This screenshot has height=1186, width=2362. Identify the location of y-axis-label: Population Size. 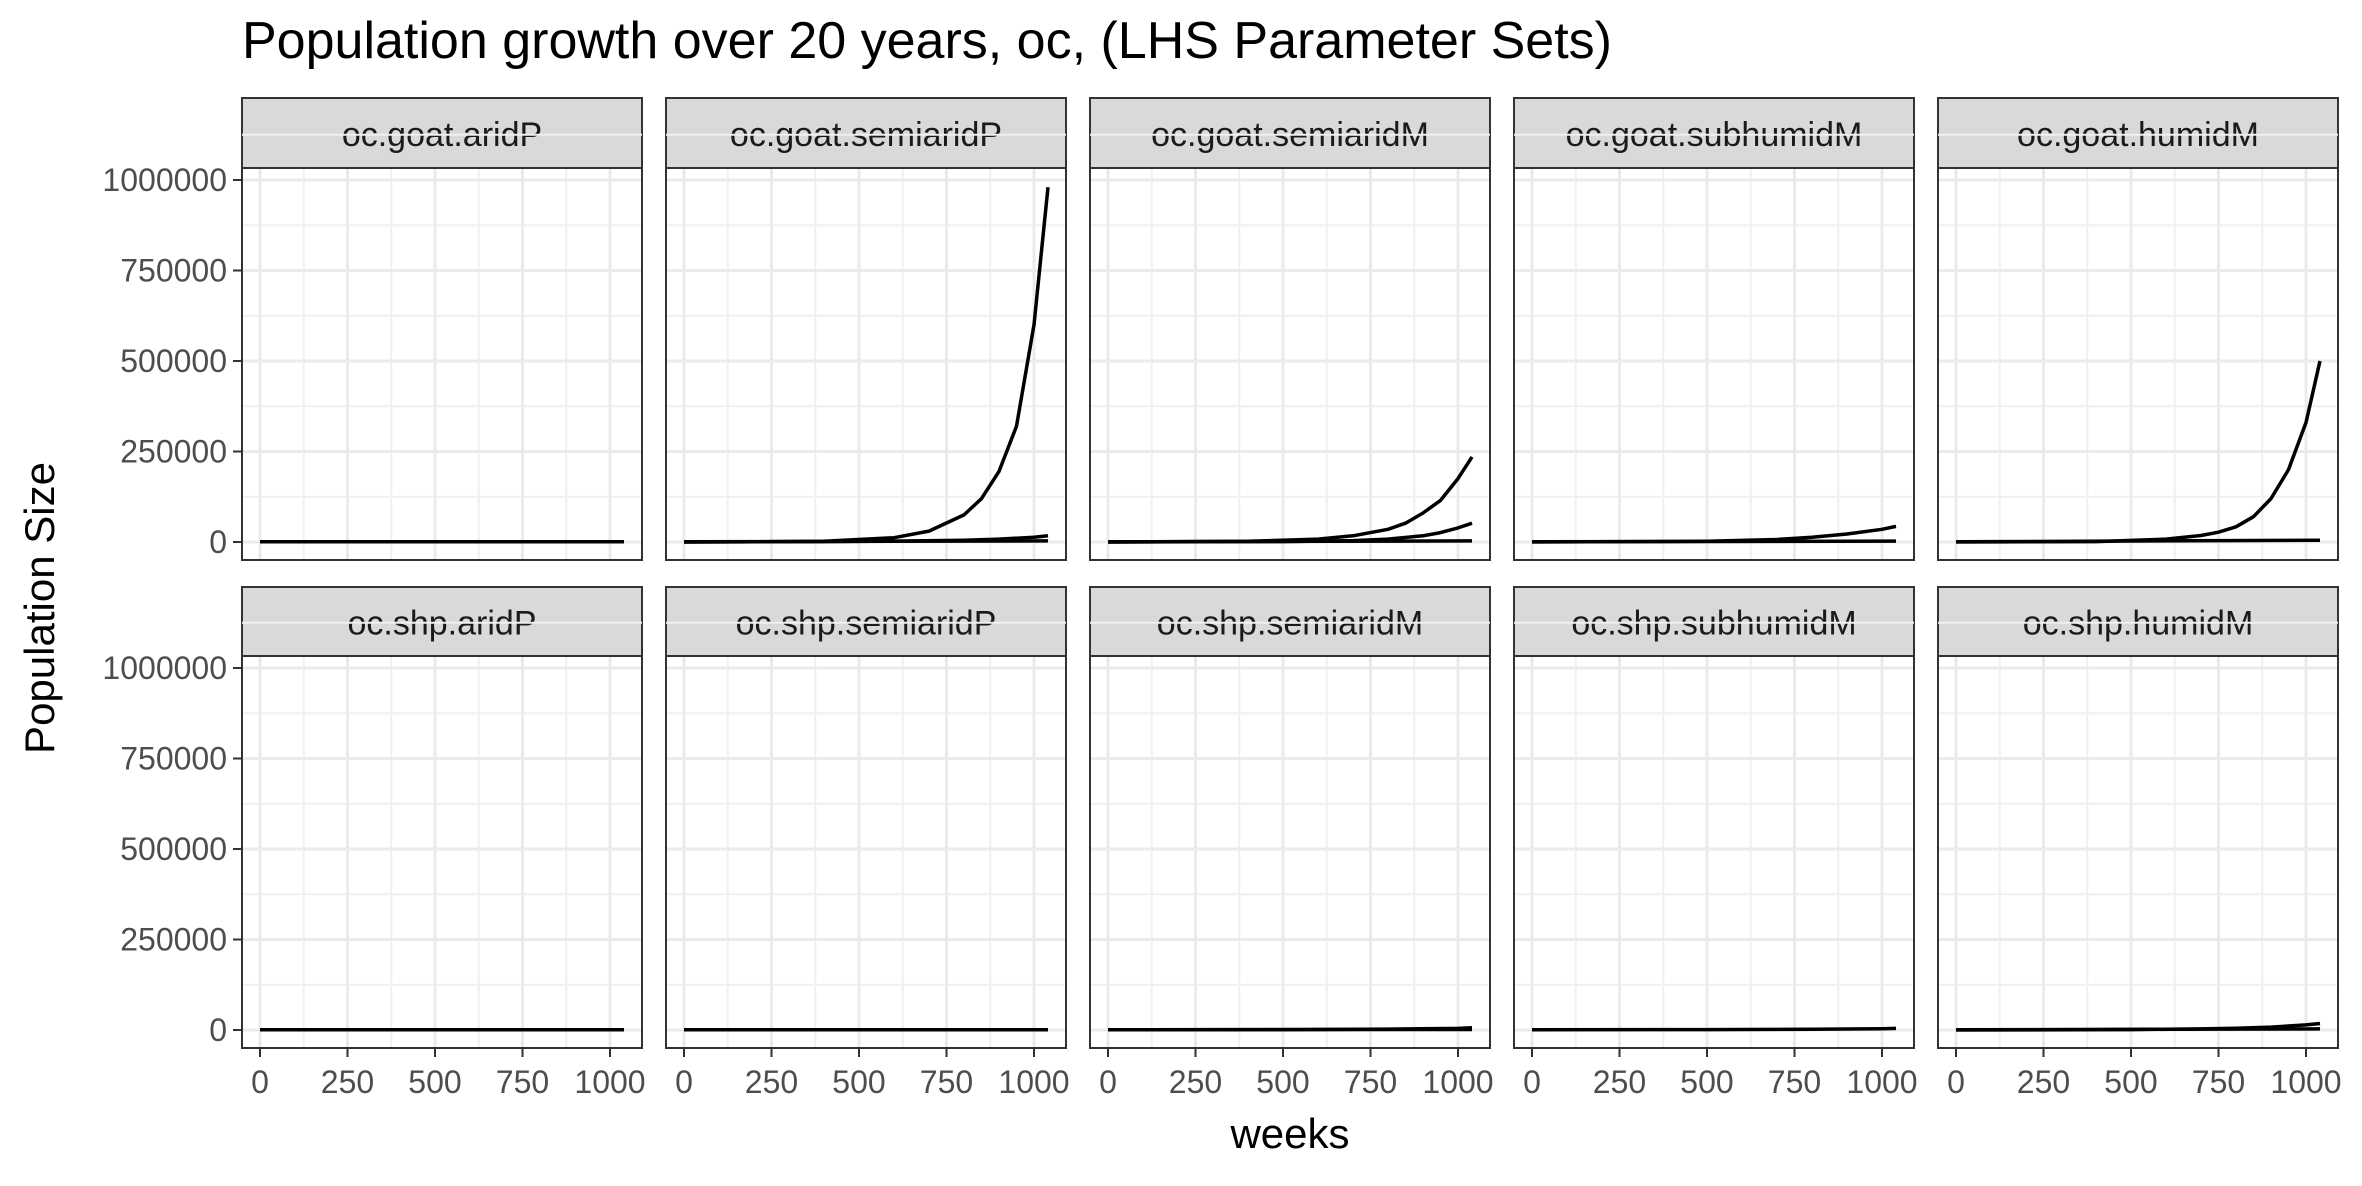
(39, 608).